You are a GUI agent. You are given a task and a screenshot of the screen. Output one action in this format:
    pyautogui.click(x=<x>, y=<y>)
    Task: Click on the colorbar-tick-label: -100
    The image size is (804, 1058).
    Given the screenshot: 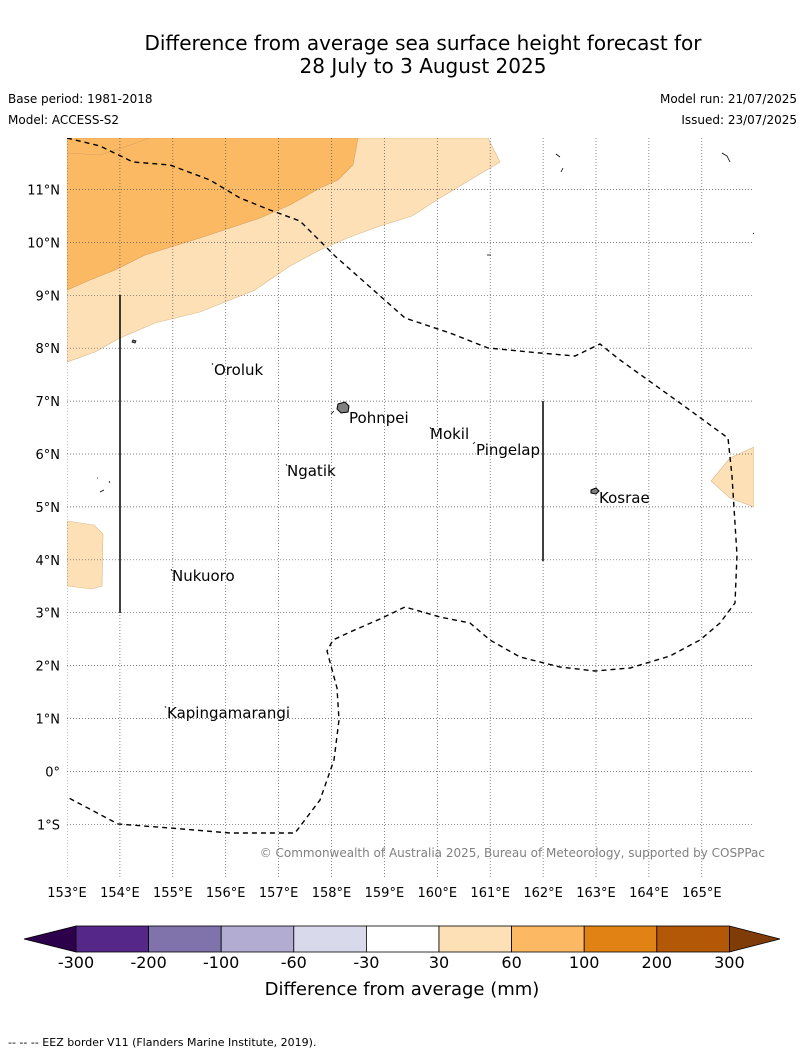 What is the action you would take?
    pyautogui.click(x=221, y=962)
    